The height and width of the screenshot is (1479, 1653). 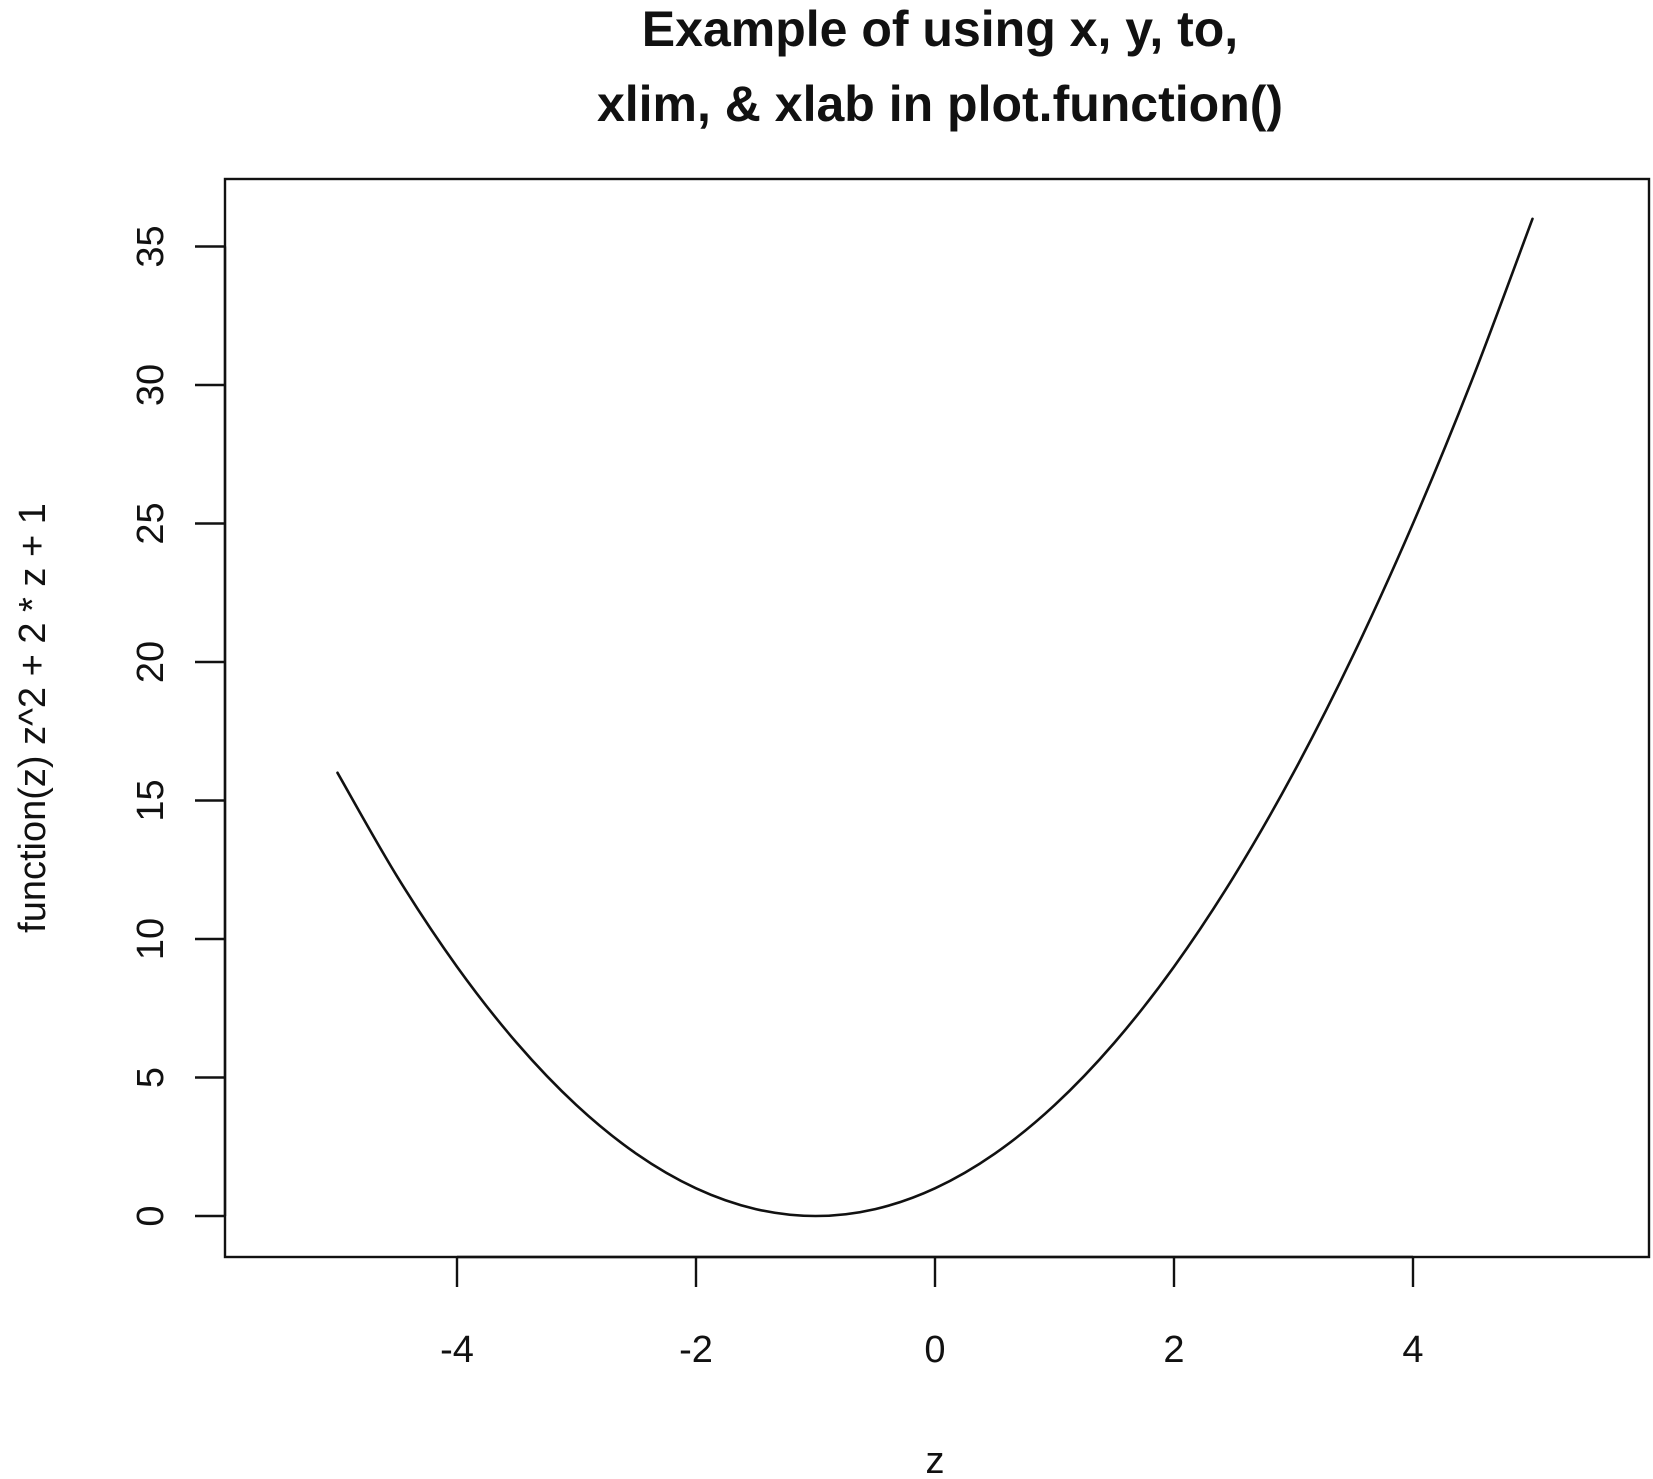 I want to click on chart-title-line-2: xlim, & xlab in plot.function(), so click(x=940, y=104).